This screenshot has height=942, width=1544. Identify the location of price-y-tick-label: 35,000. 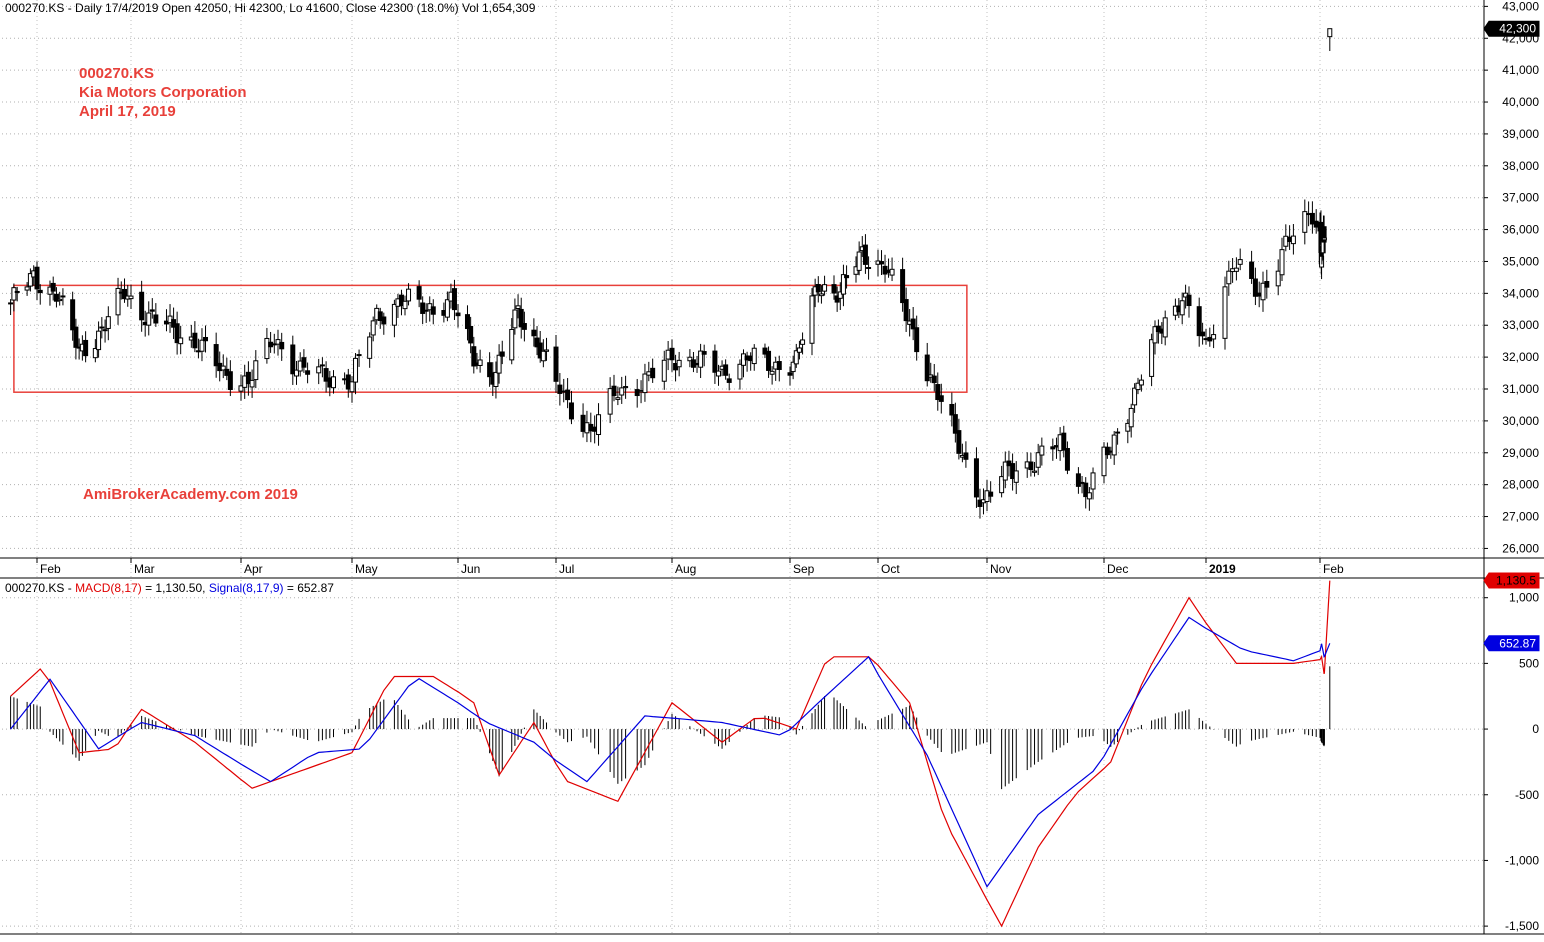
(1520, 261).